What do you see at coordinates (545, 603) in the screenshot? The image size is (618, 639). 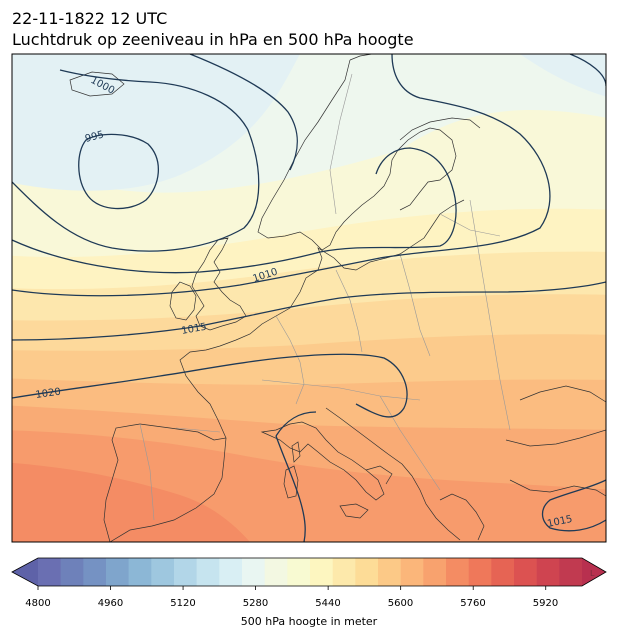 I see `colorbar-tick-label: 5920` at bounding box center [545, 603].